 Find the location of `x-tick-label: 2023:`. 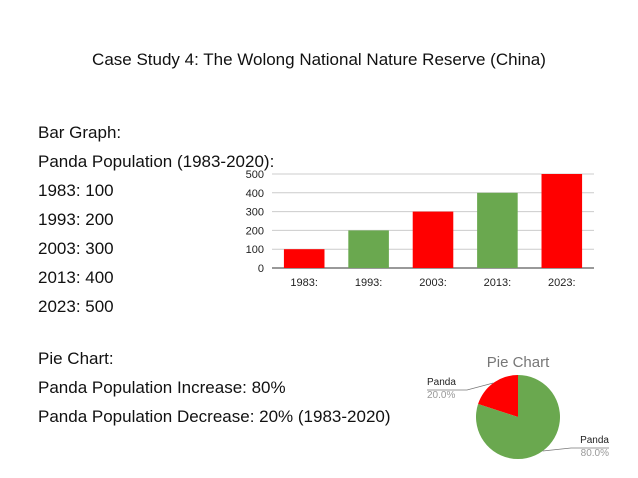

x-tick-label: 2023: is located at coordinates (562, 283).